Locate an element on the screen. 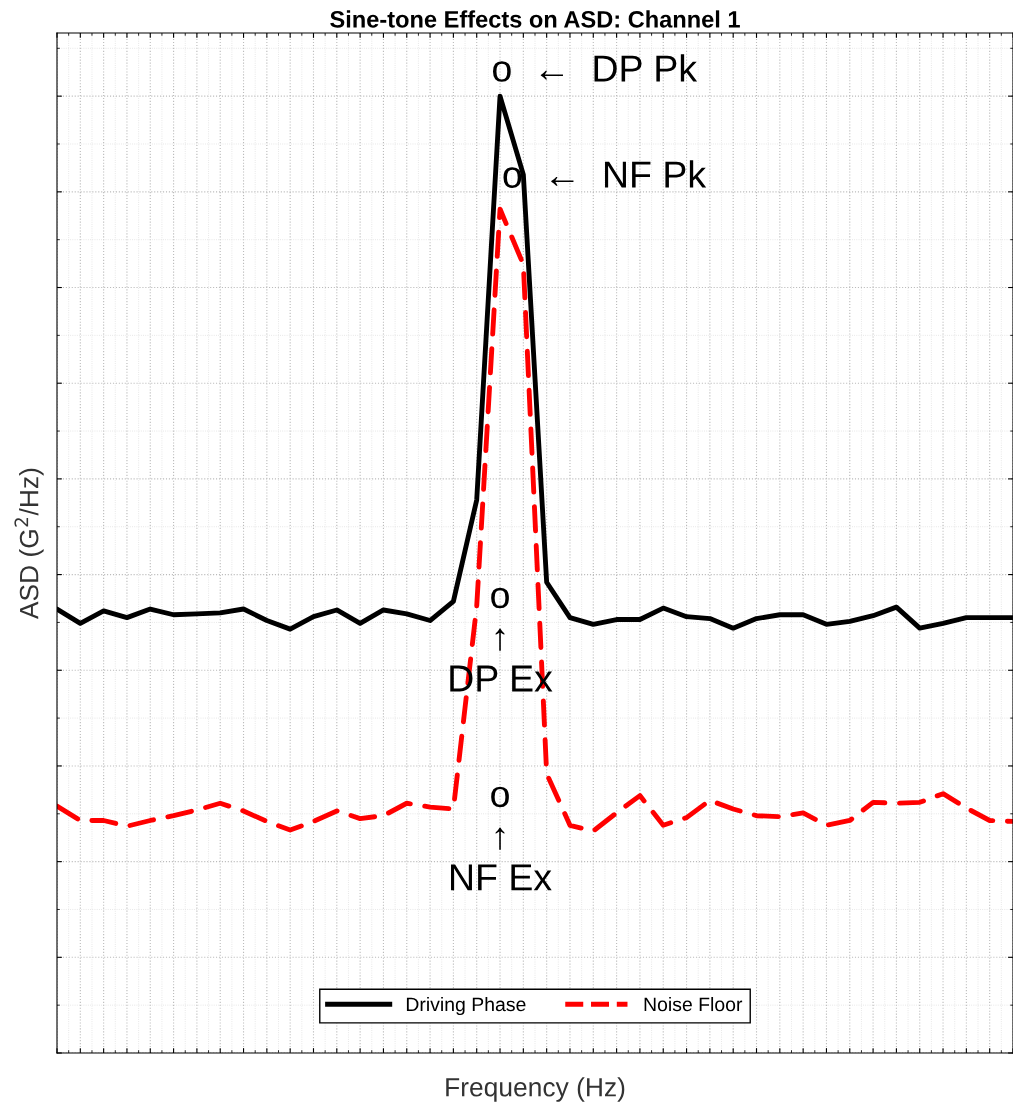  legend-label: Noise Floor is located at coordinates (693, 1004).